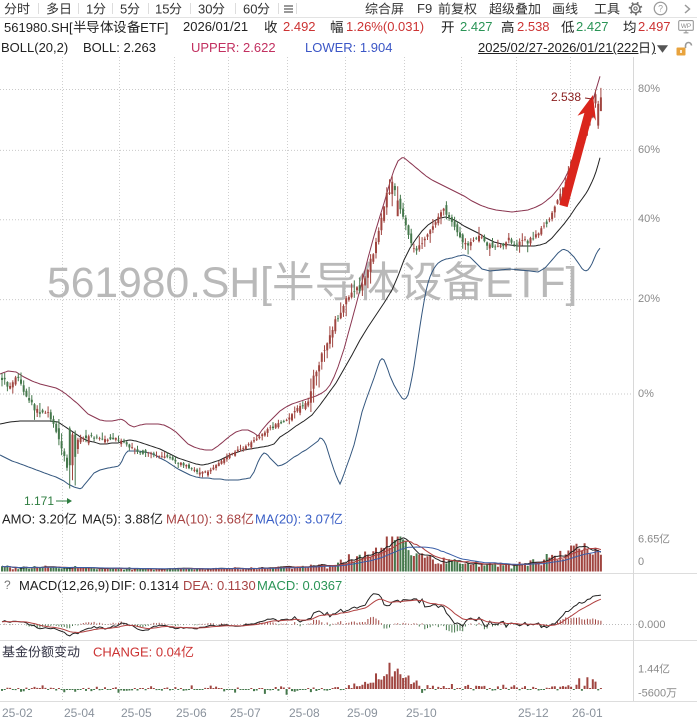 The image size is (697, 728). What do you see at coordinates (686, 26) in the screenshot?
I see `svg-text: WP` at bounding box center [686, 26].